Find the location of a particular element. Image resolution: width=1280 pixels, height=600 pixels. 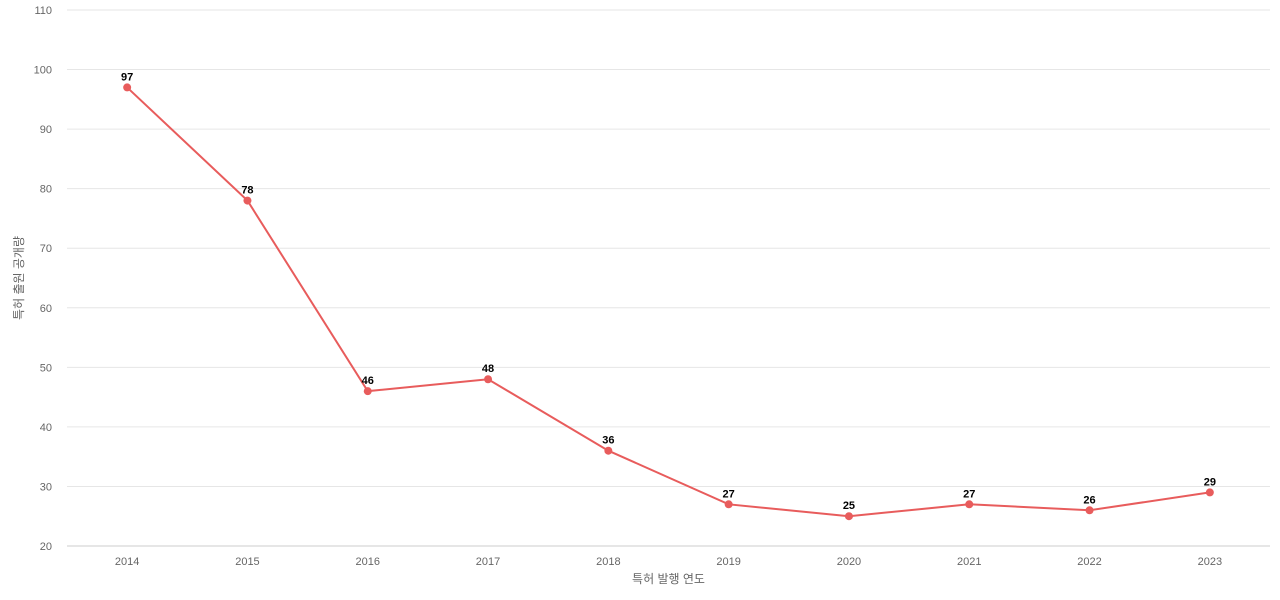

y-tick-label: 90 is located at coordinates (46, 130).